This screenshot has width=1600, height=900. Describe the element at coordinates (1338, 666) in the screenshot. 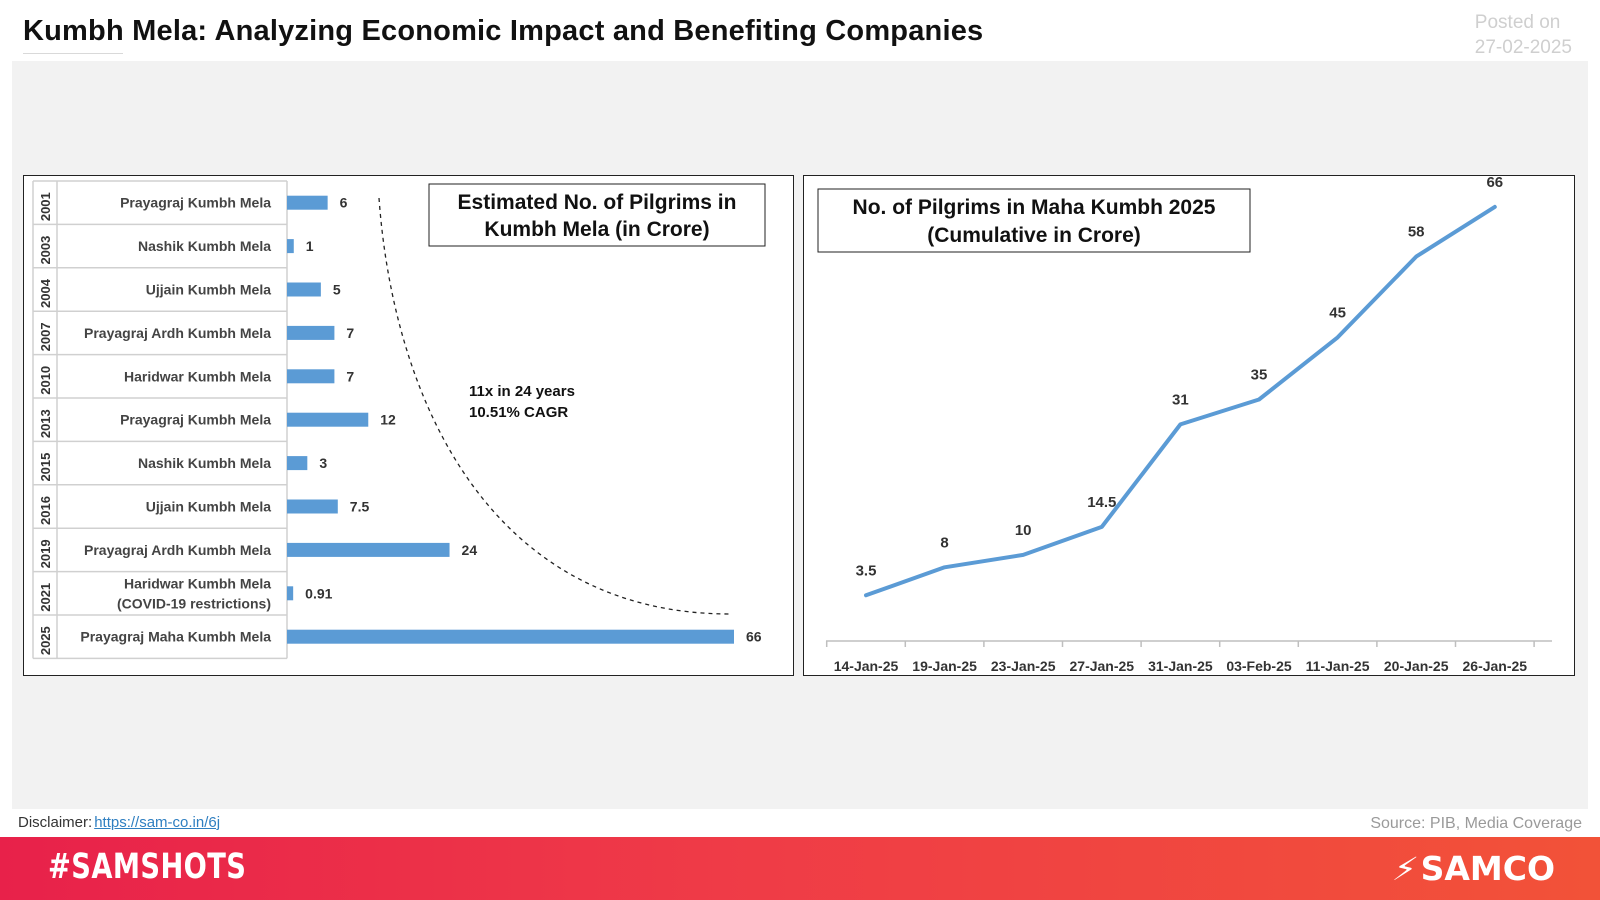

I see `x-tick-label: 11-Jan-25` at that location.